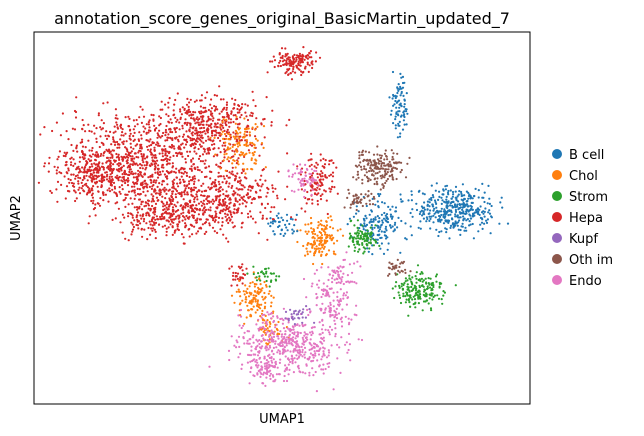 The width and height of the screenshot is (644, 436). What do you see at coordinates (291, 314) in the screenshot?
I see `point-kupf` at bounding box center [291, 314].